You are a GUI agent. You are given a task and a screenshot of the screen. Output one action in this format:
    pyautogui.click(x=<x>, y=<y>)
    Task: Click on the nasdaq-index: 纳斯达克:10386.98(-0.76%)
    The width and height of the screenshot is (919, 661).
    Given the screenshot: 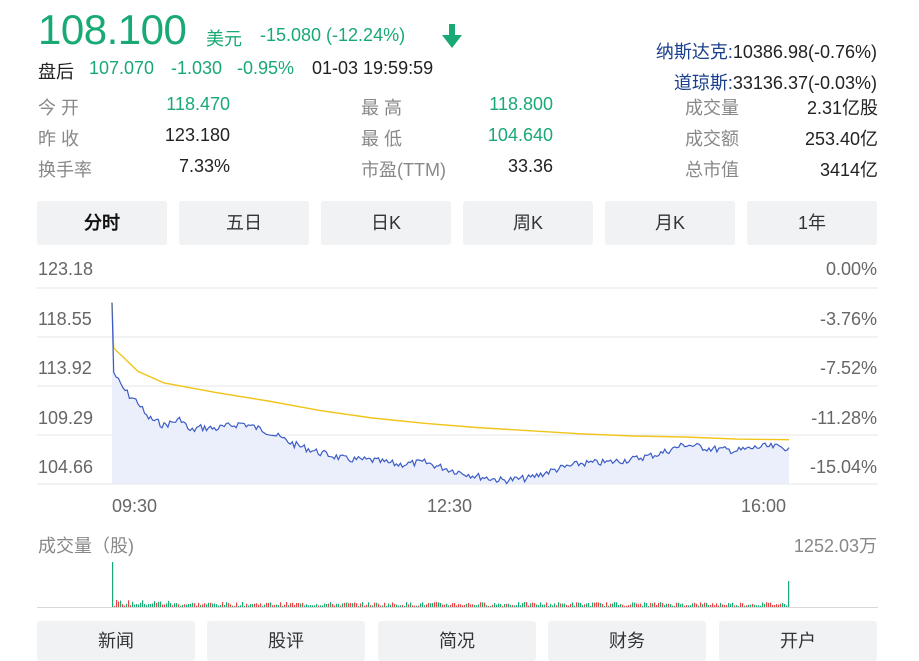 What is the action you would take?
    pyautogui.click(x=766, y=51)
    